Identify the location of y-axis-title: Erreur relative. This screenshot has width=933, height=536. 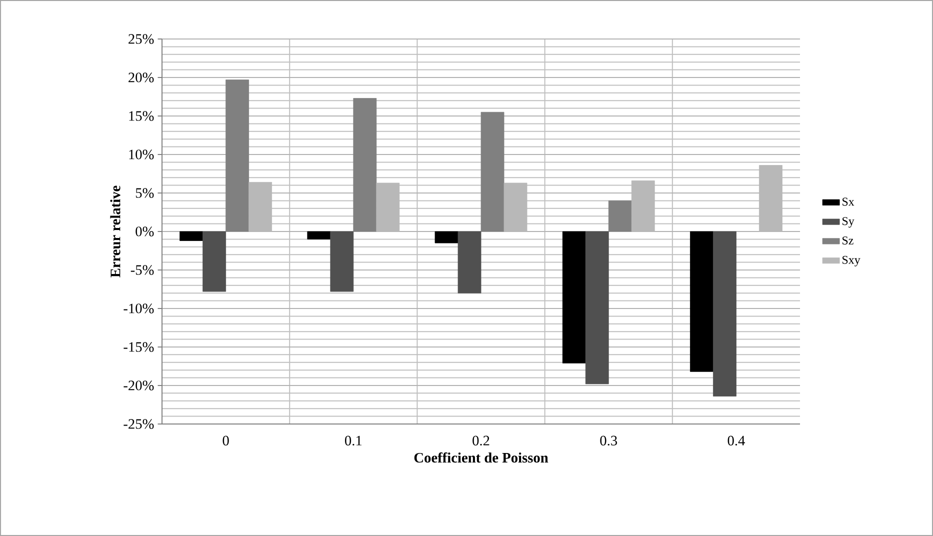
(115, 232).